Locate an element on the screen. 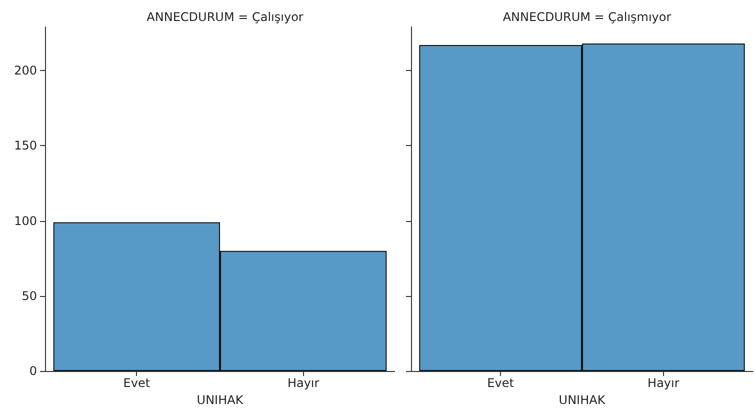 The height and width of the screenshot is (419, 755). y-tick-label: 0 is located at coordinates (33, 371).